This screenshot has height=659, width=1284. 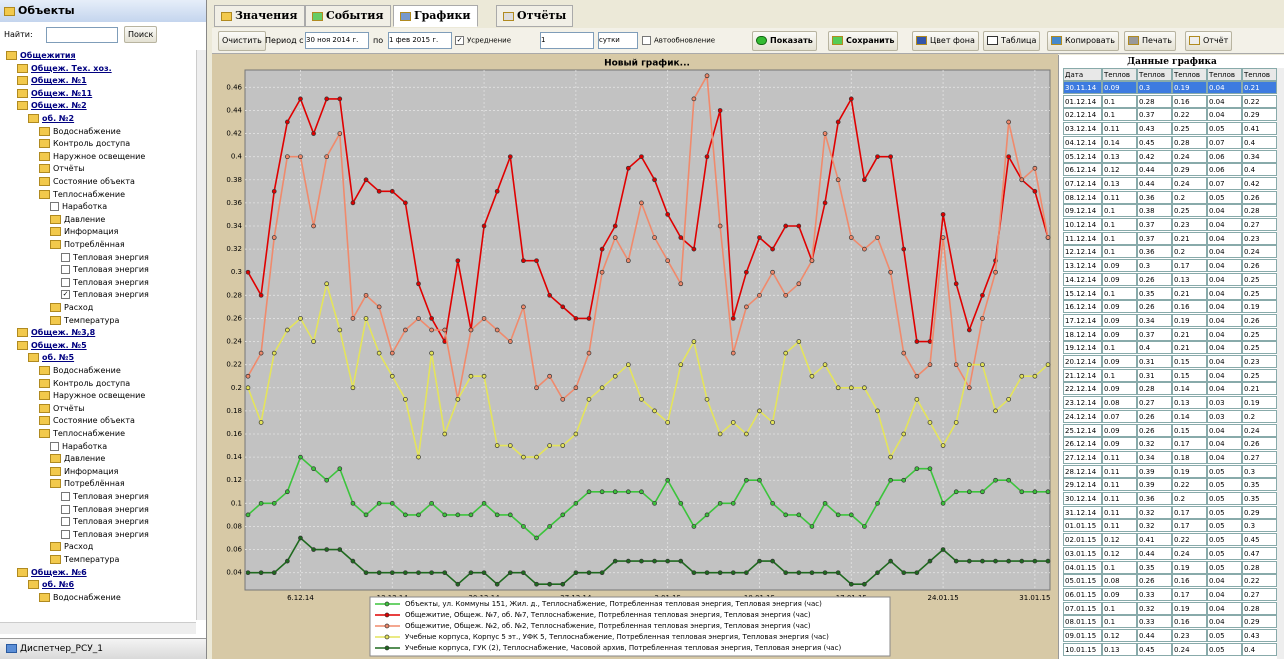 What do you see at coordinates (44, 408) in the screenshot?
I see `folder-icon` at bounding box center [44, 408].